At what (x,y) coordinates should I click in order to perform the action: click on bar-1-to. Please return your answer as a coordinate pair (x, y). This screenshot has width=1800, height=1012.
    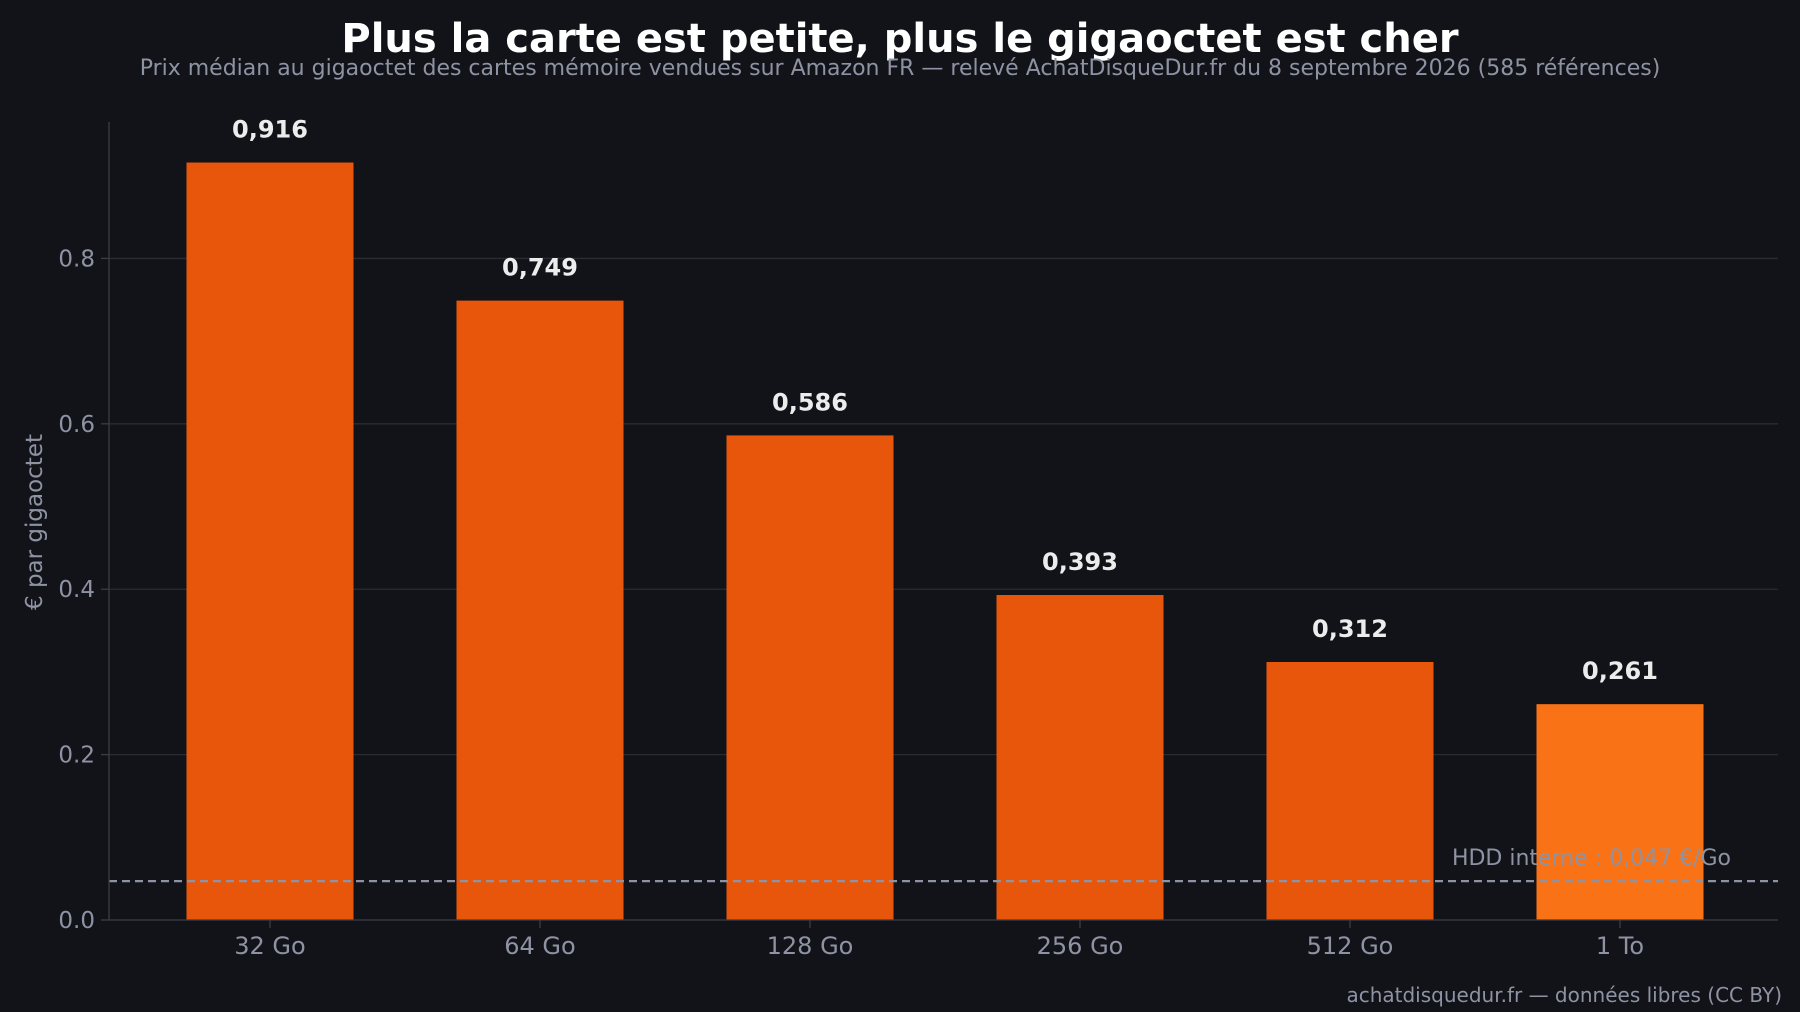
    Looking at the image, I should click on (1620, 812).